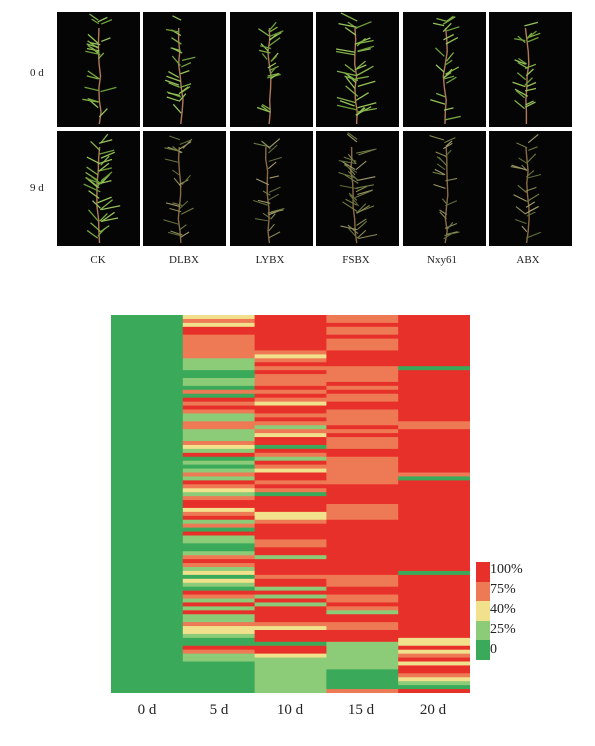 Image resolution: width=595 pixels, height=746 pixels. I want to click on heatmap-x-label-15d: 15 d, so click(361, 710).